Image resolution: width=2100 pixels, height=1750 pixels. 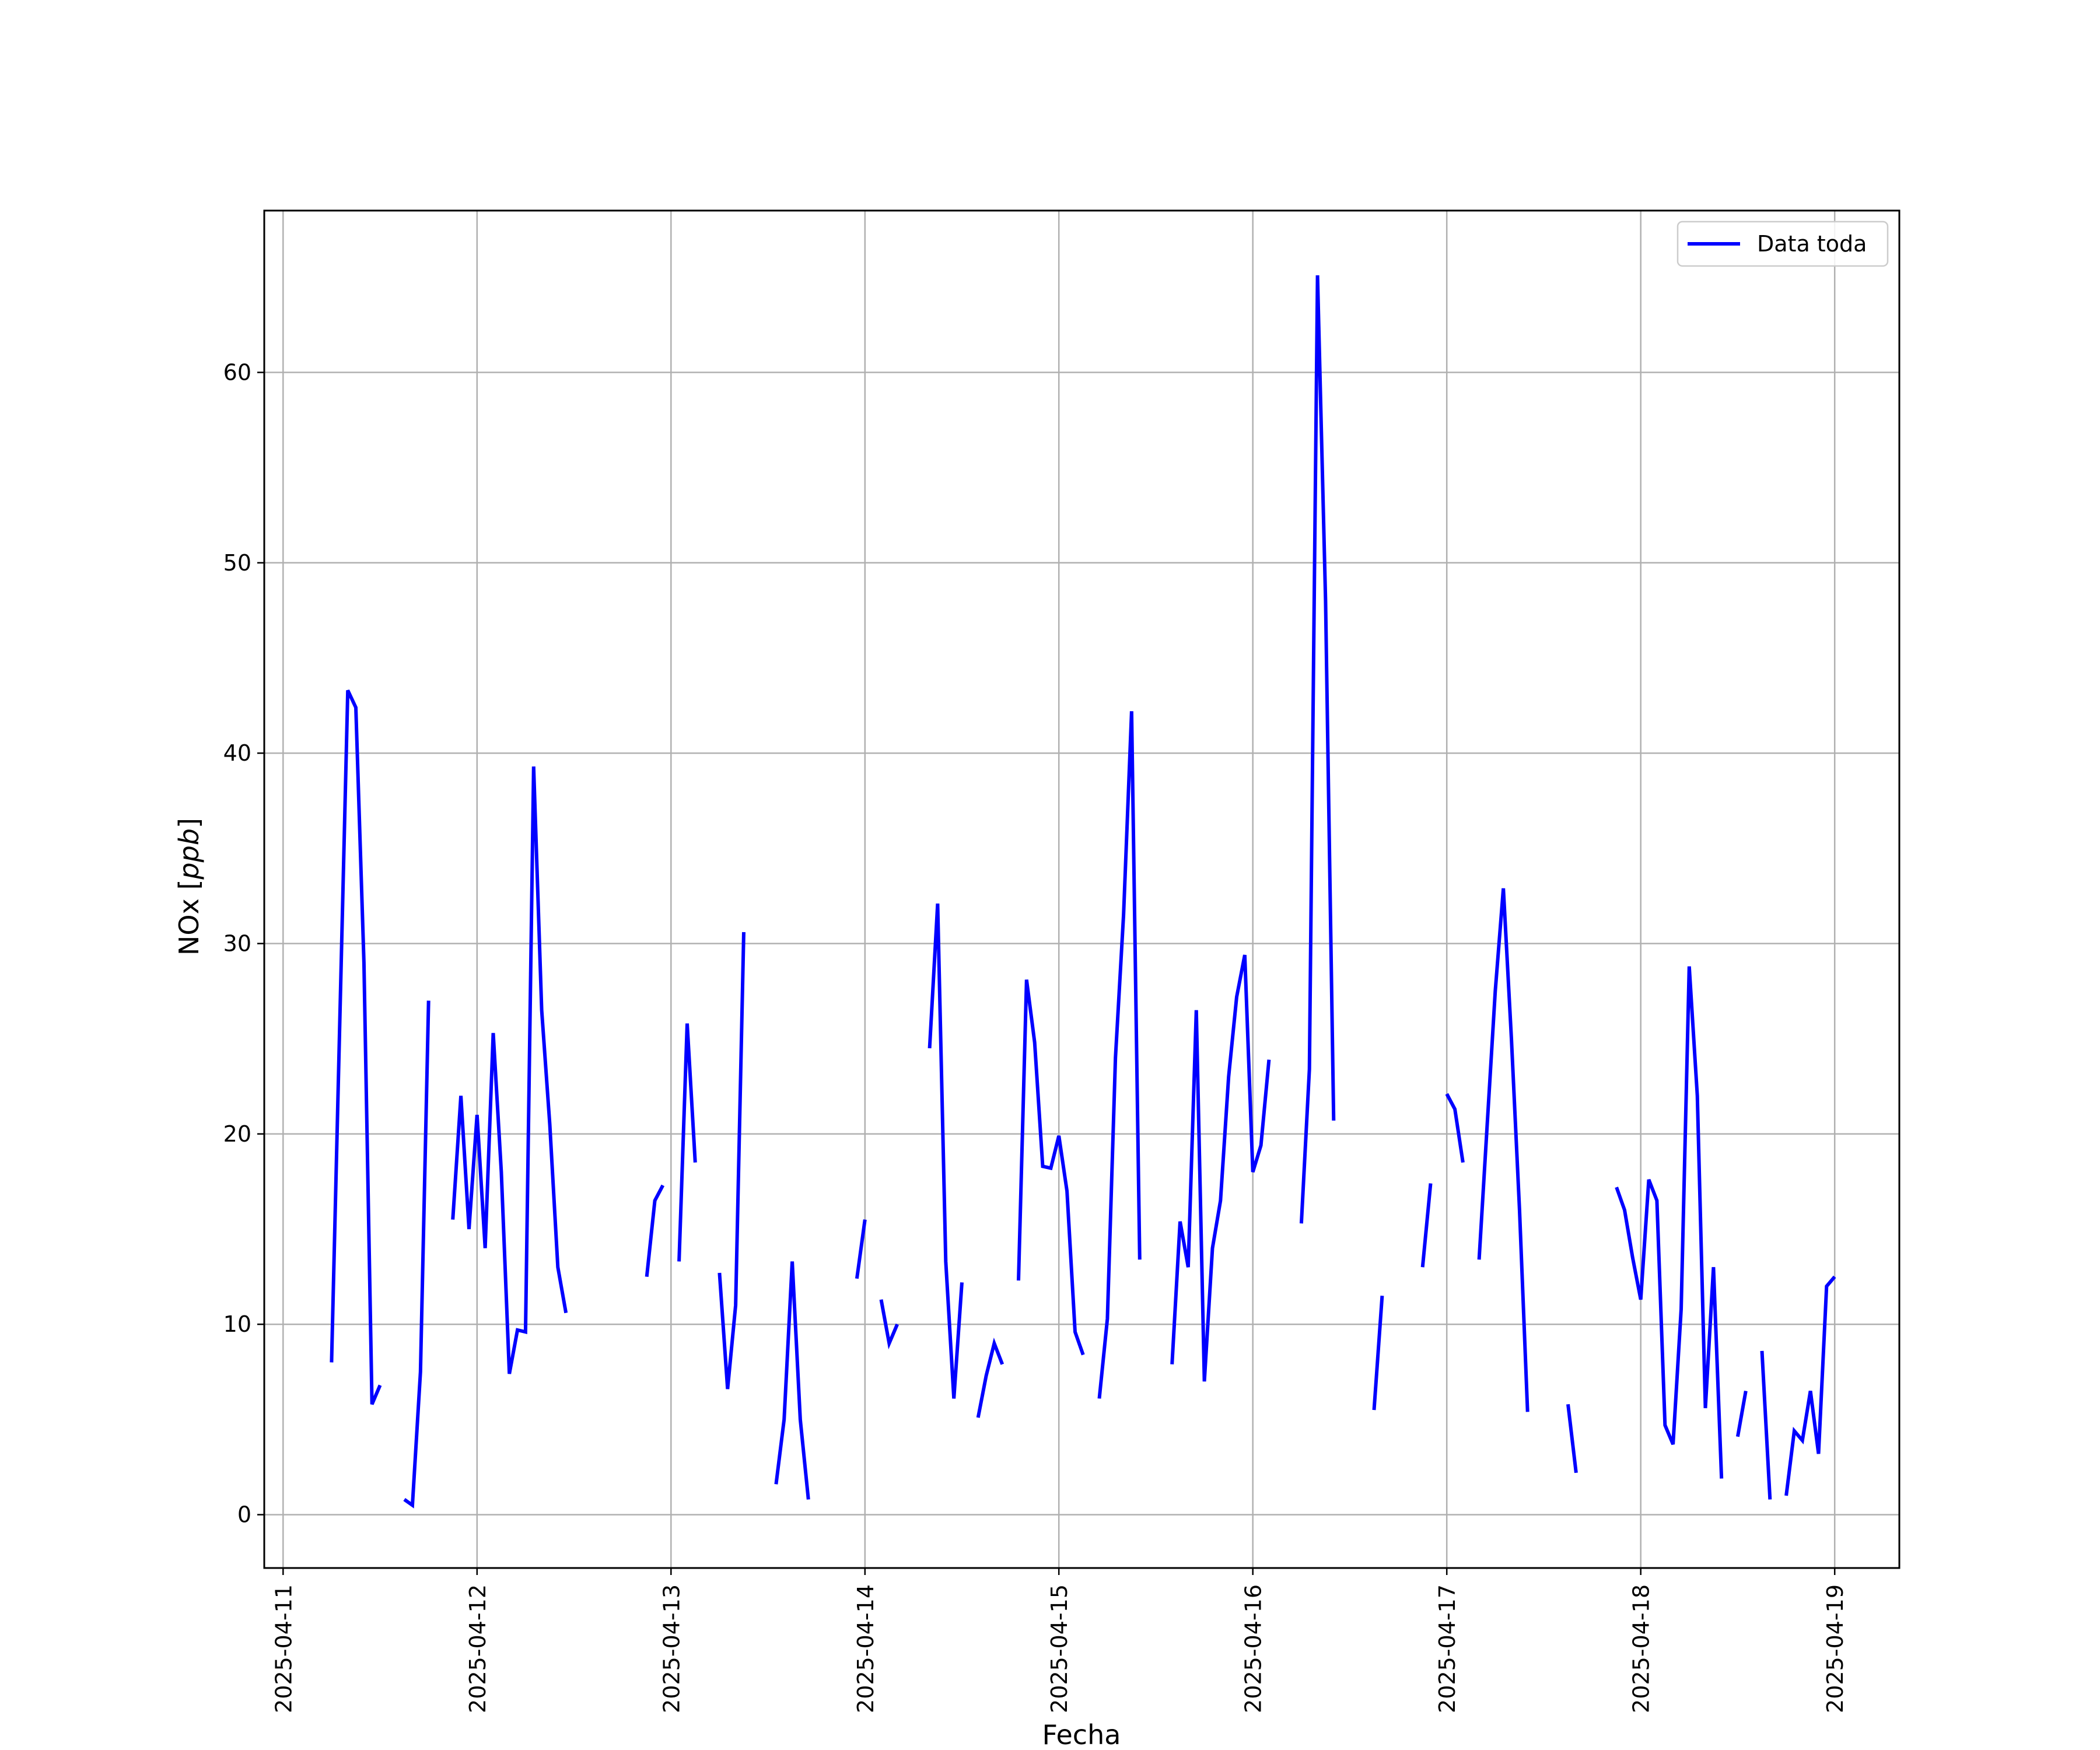 I want to click on y-axis-title-unit: ppb, so click(x=189, y=854).